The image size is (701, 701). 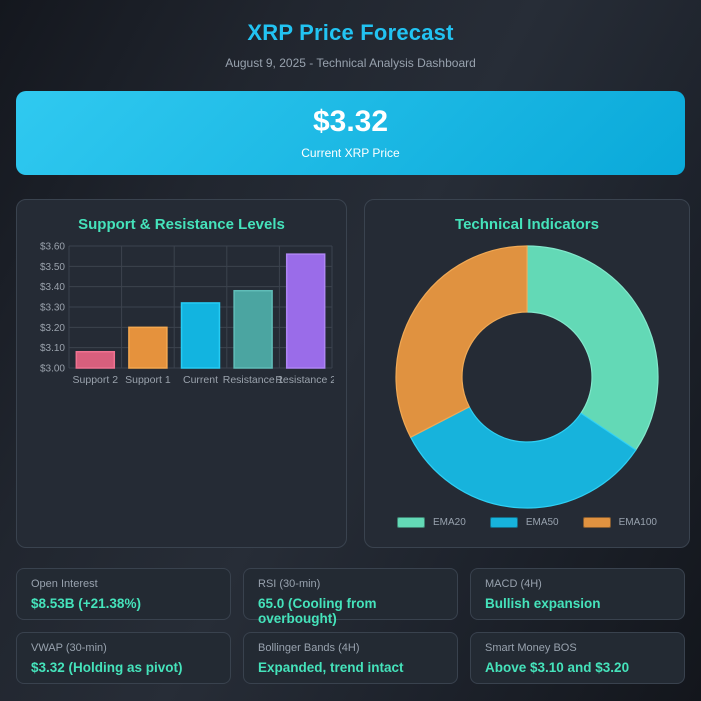 I want to click on current-price-value: $3.32, so click(x=350, y=121).